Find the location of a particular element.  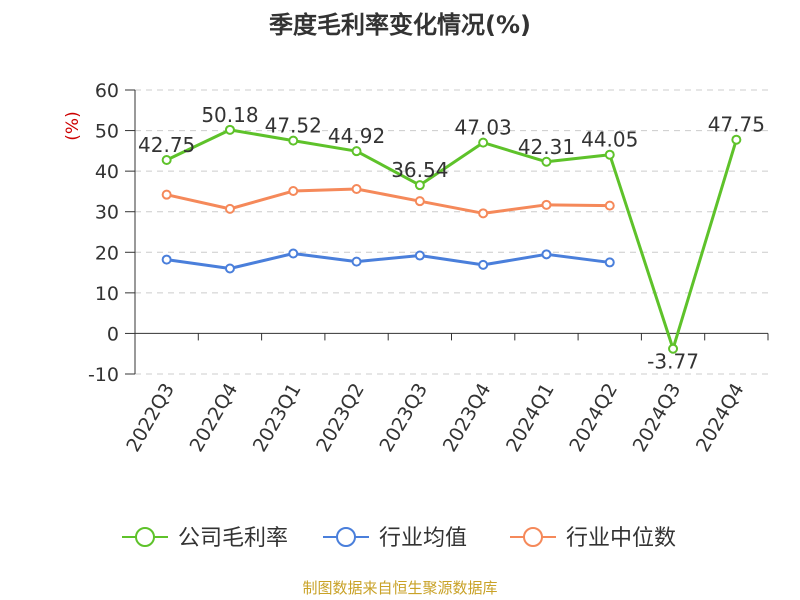

legend-item-label: 公司毛利率 is located at coordinates (233, 538).